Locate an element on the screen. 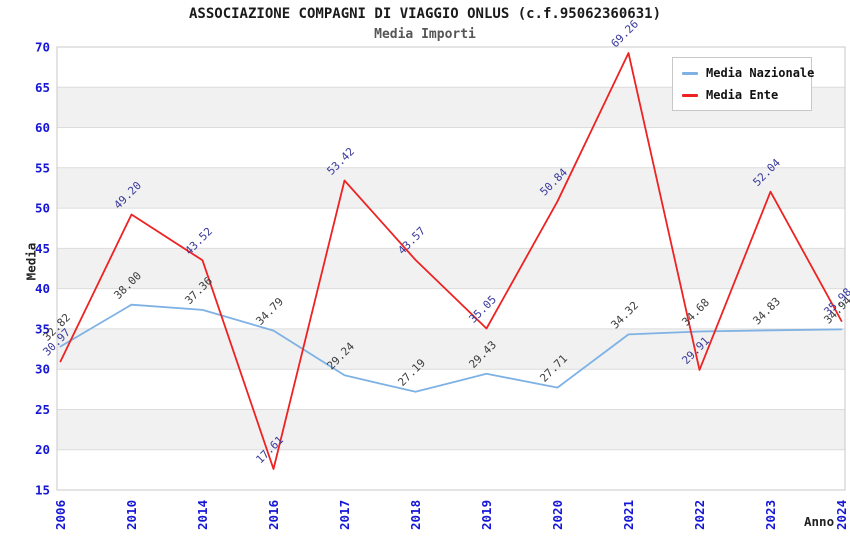 The width and height of the screenshot is (850, 550). x-tick-label: 2016 is located at coordinates (273, 515).